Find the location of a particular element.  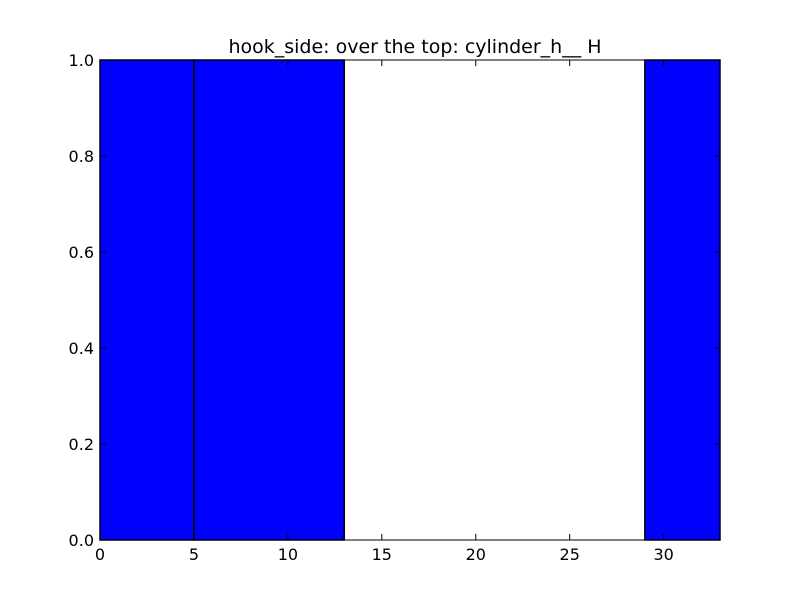

x-tick-label-1: 5 is located at coordinates (194, 554).